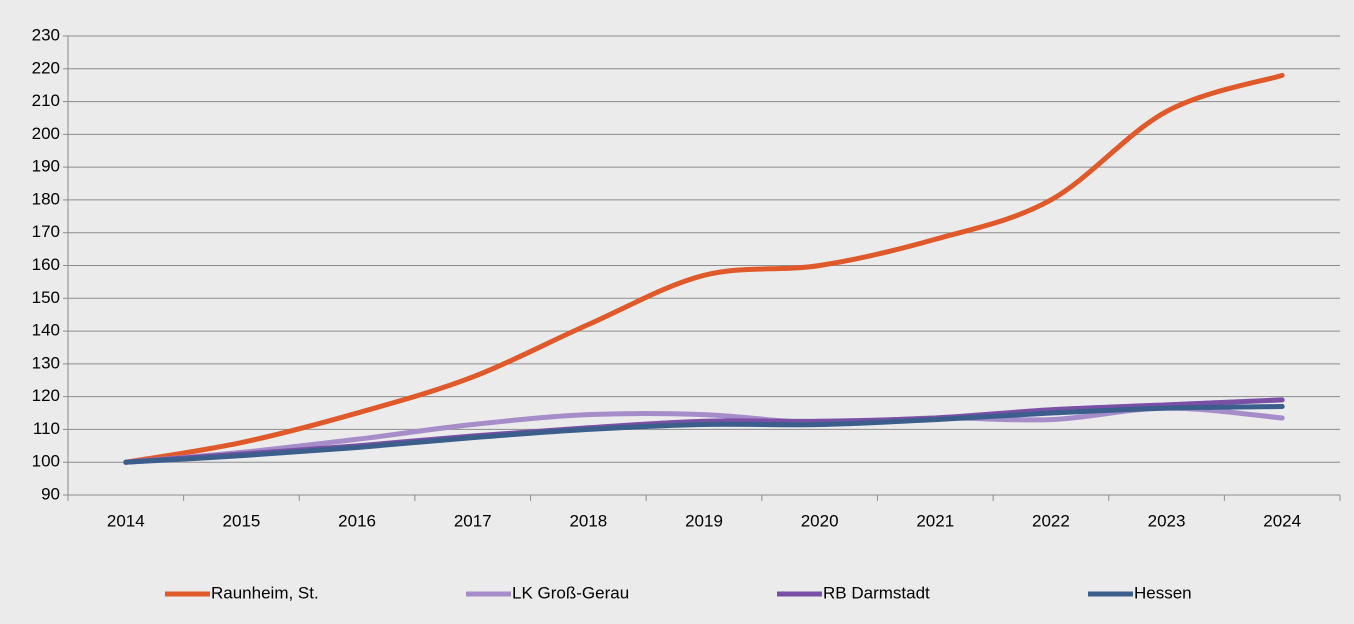 Image resolution: width=1354 pixels, height=624 pixels. What do you see at coordinates (46, 133) in the screenshot?
I see `y-tick-label: 200` at bounding box center [46, 133].